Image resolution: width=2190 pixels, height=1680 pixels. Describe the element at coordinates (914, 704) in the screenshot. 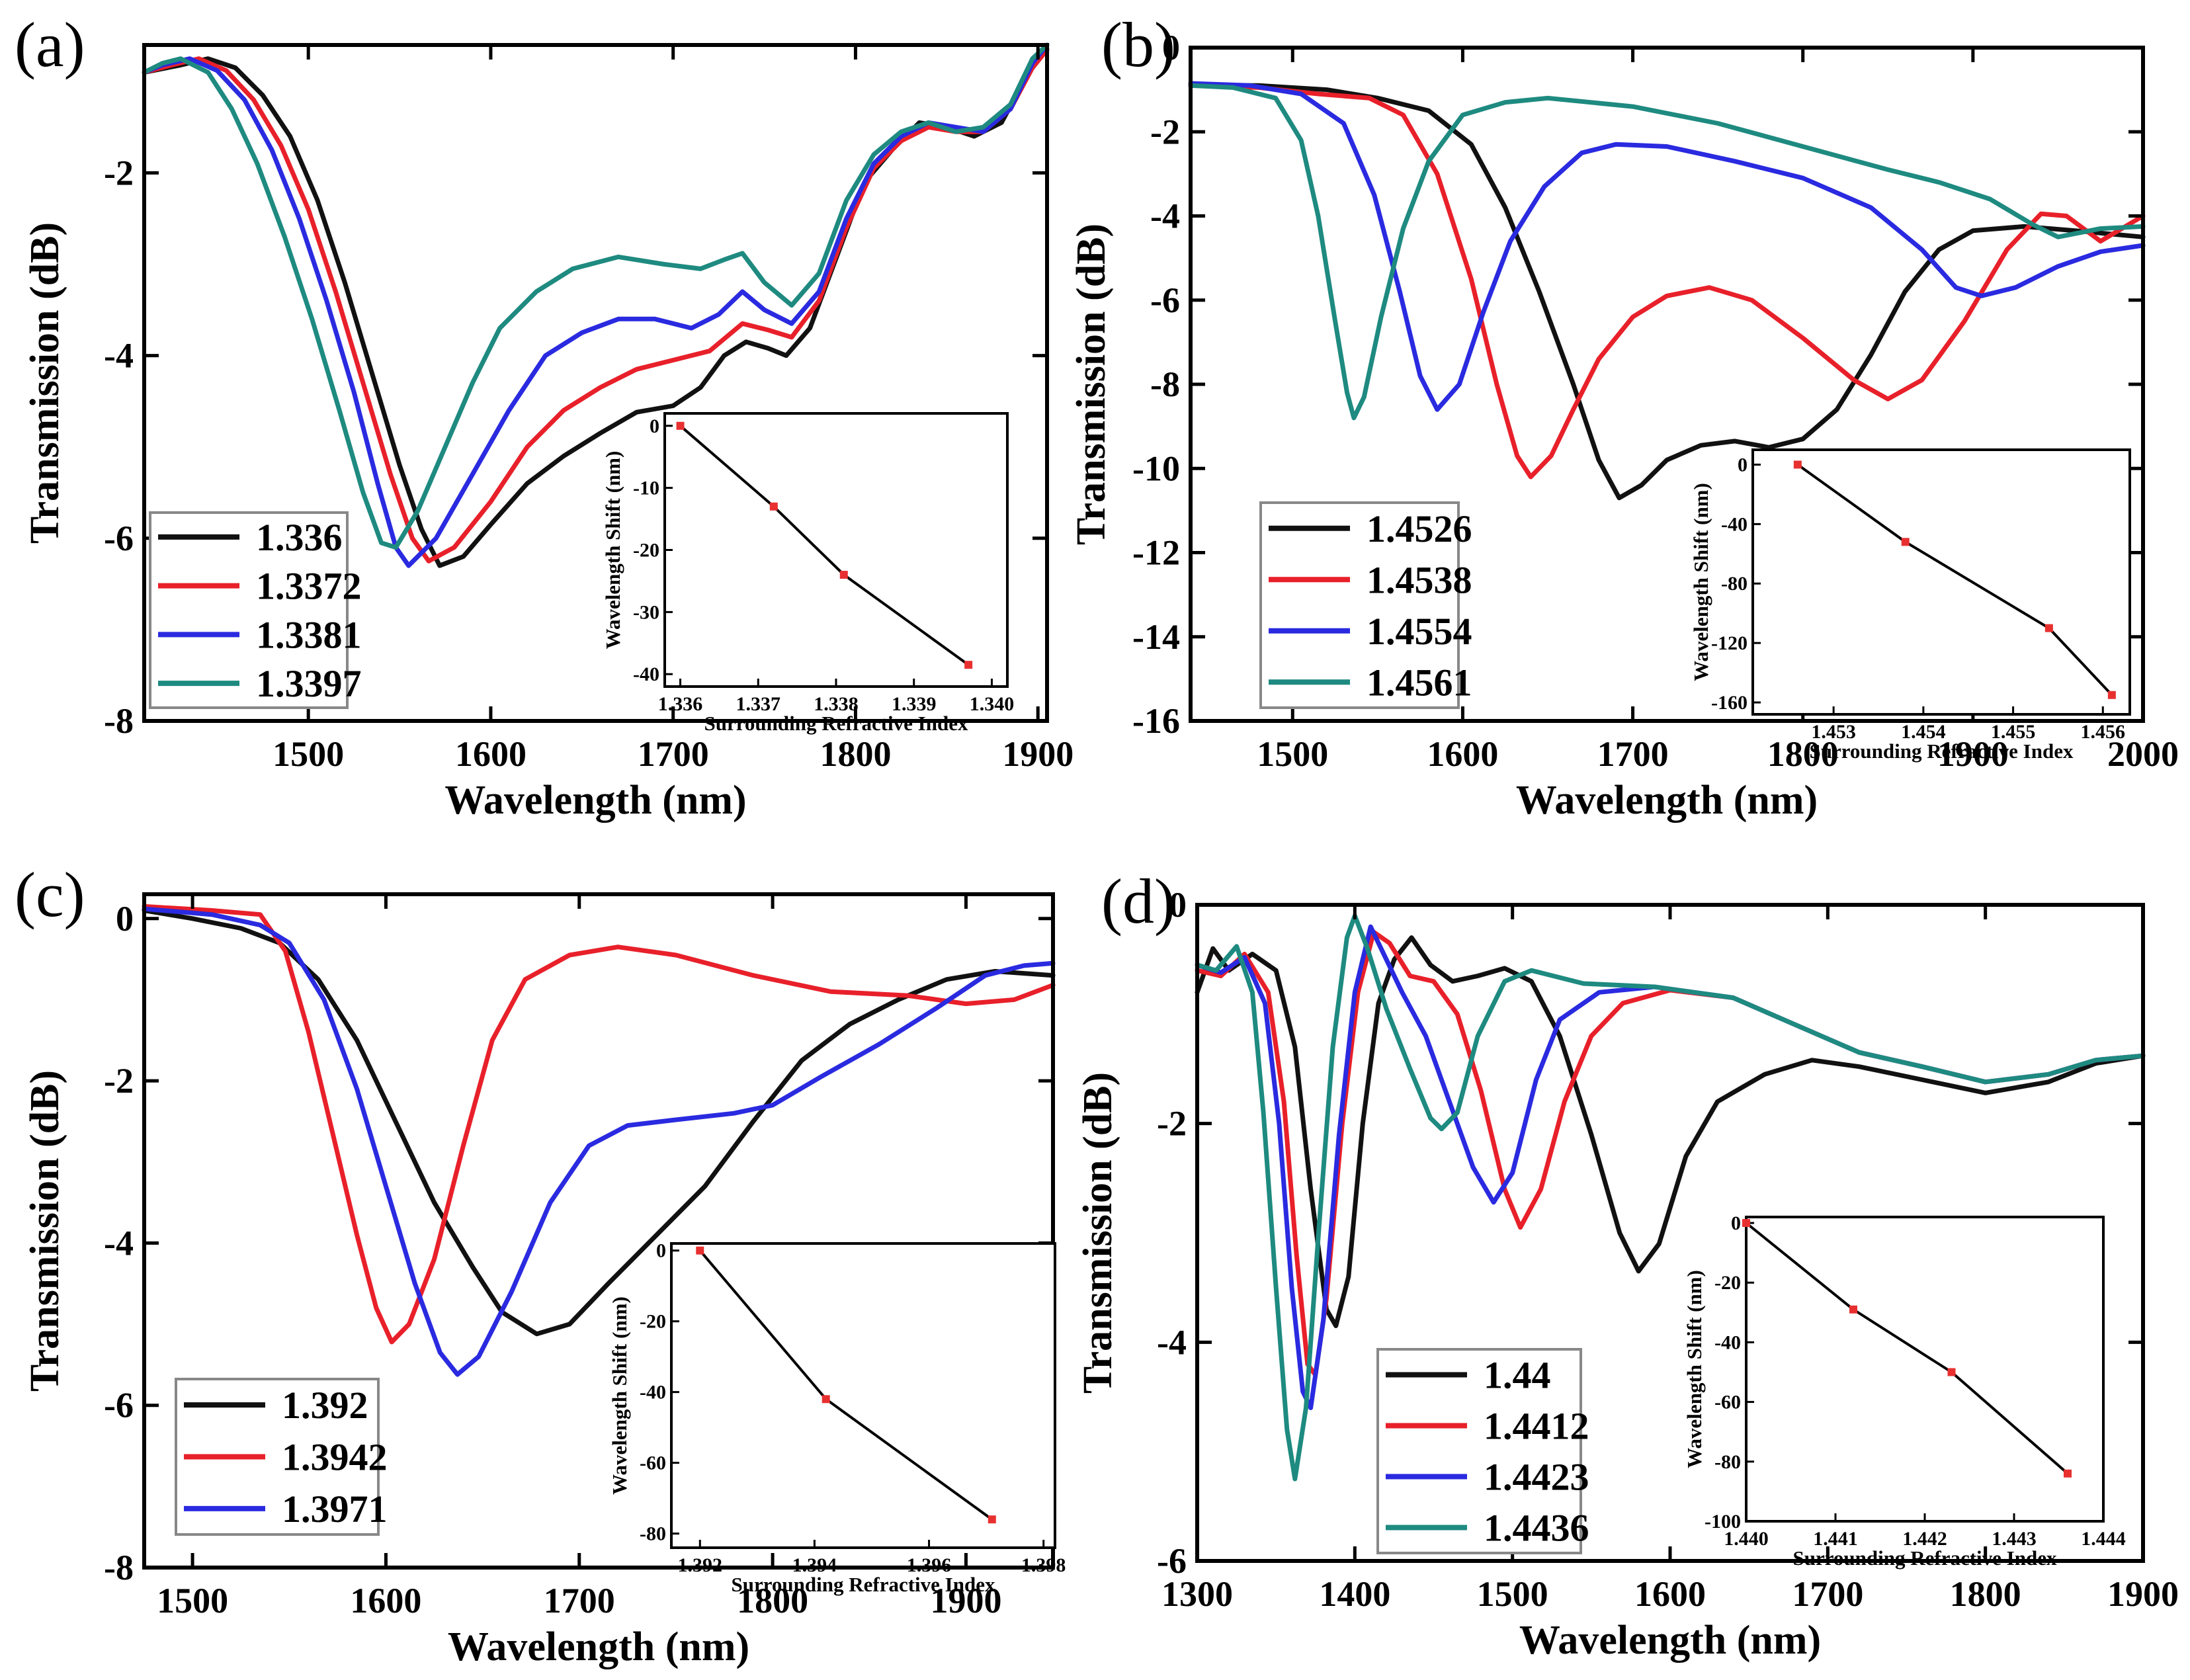

I see `inset-x-tick-label: 1.339` at that location.